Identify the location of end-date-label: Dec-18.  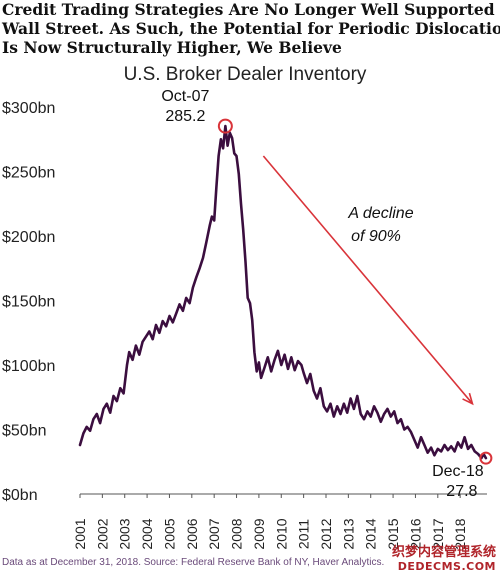
(458, 471).